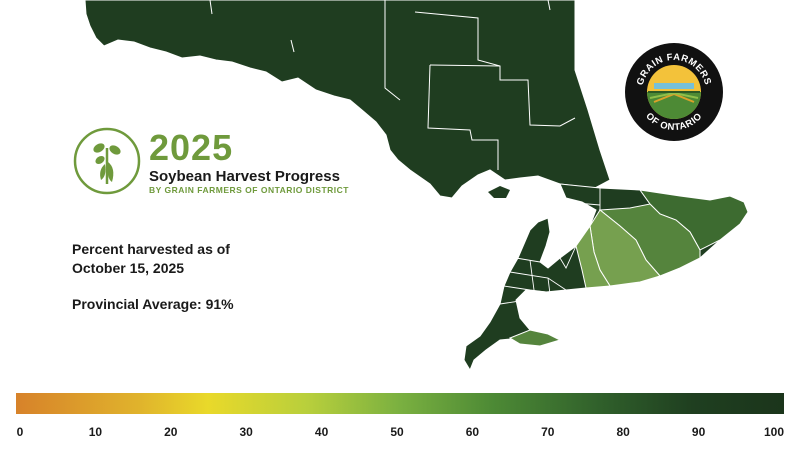  What do you see at coordinates (674, 92) in the screenshot?
I see `grain-farmers-logo: GRAIN FARMERS OF ONTARIO` at bounding box center [674, 92].